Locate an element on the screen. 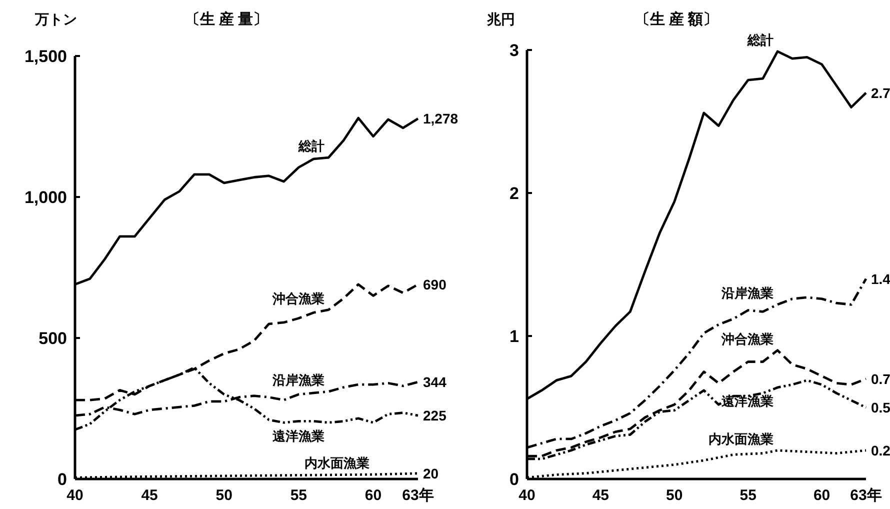 The width and height of the screenshot is (890, 509). y-axis-title: 万トン is located at coordinates (55, 19).